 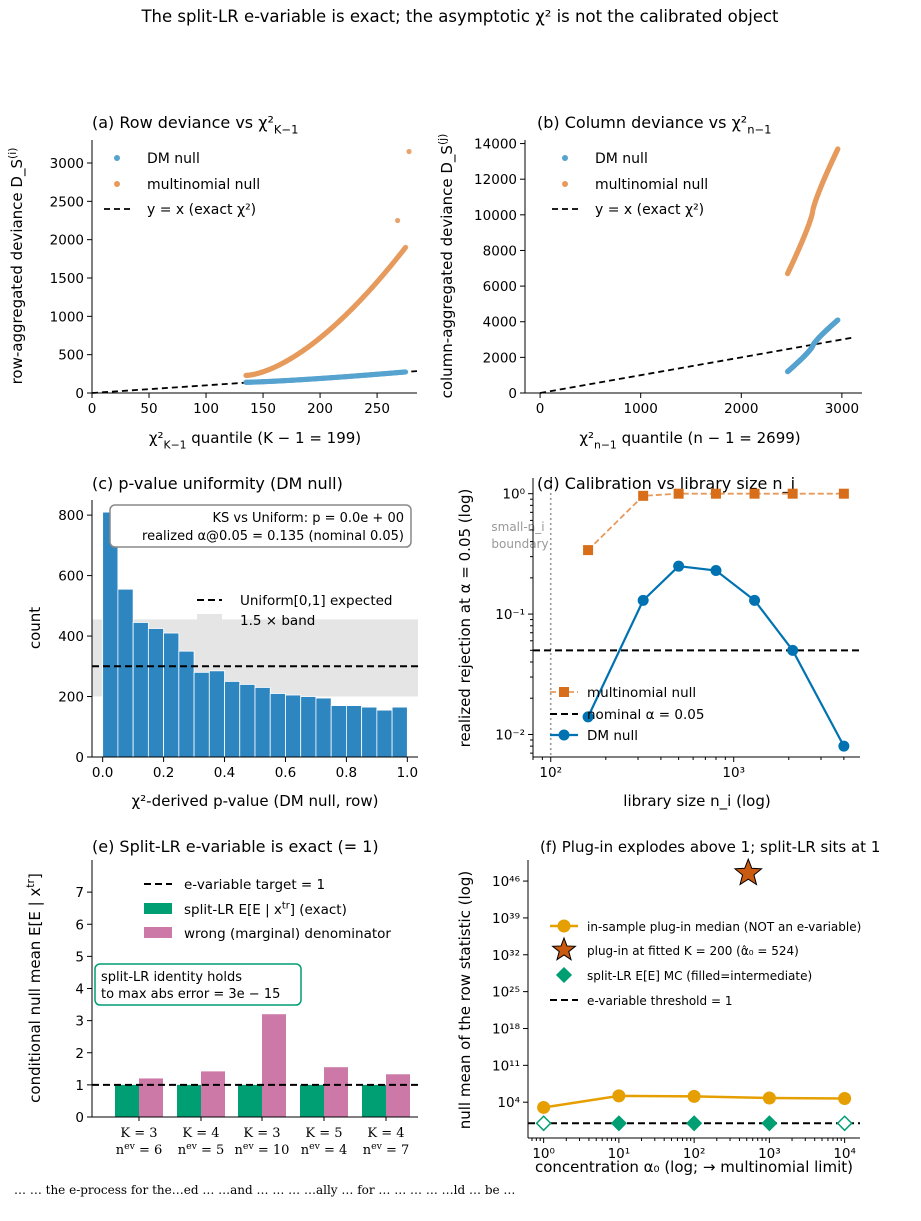 What do you see at coordinates (651, 185) in the screenshot?
I see `legend-label: multinomial null` at bounding box center [651, 185].